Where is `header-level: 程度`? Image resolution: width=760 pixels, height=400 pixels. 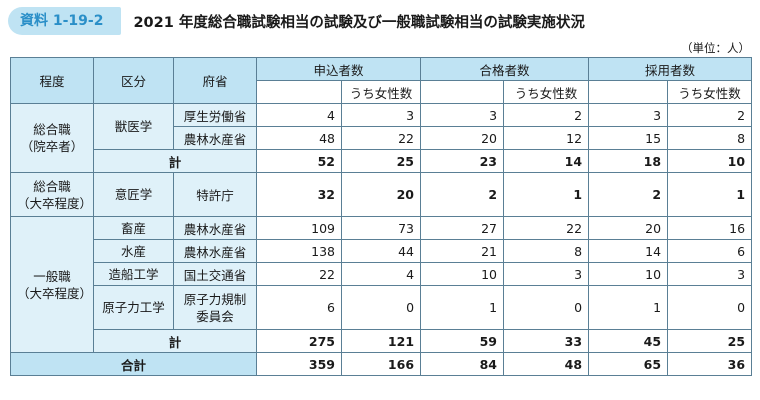 header-level: 程度 is located at coordinates (52, 80).